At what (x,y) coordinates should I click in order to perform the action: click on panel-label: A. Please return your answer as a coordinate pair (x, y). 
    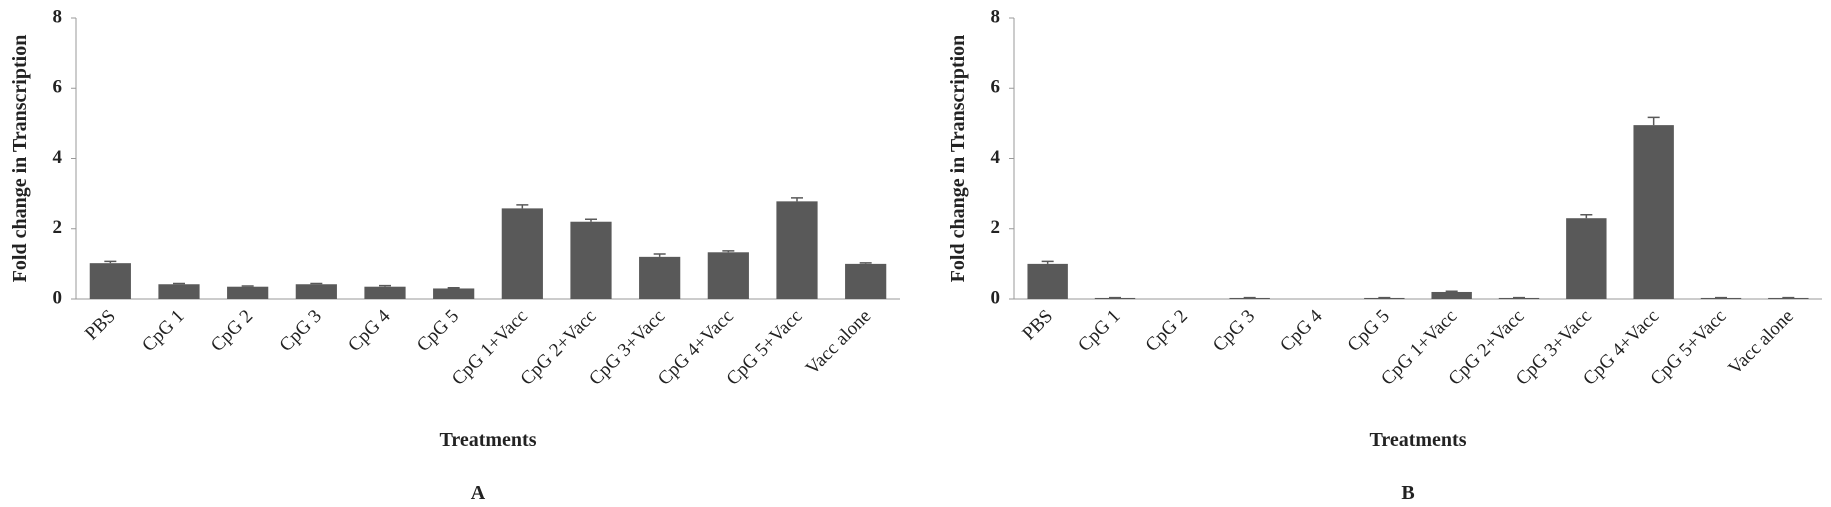
    Looking at the image, I should click on (478, 493).